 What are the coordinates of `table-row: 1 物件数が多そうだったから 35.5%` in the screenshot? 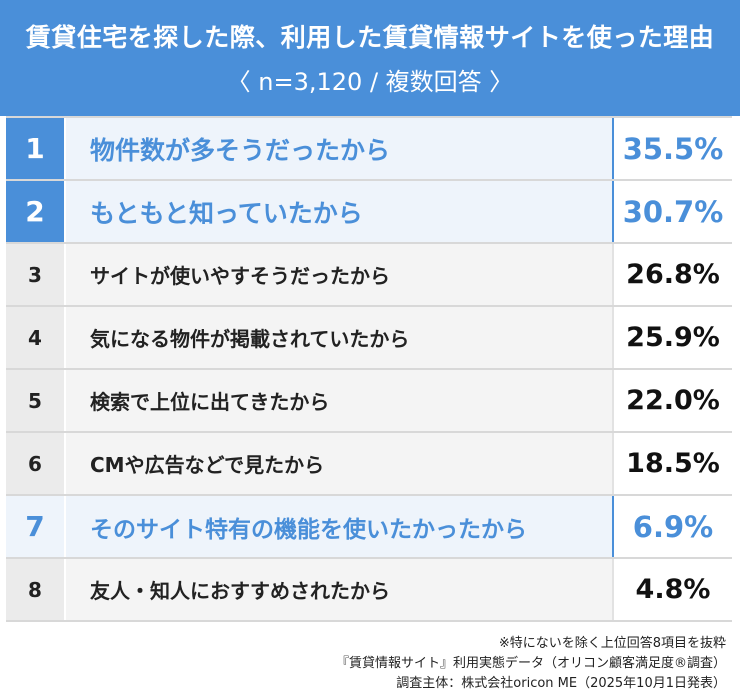 It's located at (369, 148).